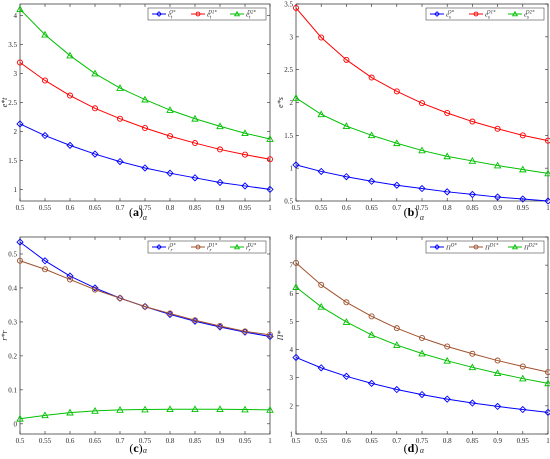 This screenshot has height=459, width=550. What do you see at coordinates (16, 74) in the screenshot?
I see `y-tick-label: 3` at bounding box center [16, 74].